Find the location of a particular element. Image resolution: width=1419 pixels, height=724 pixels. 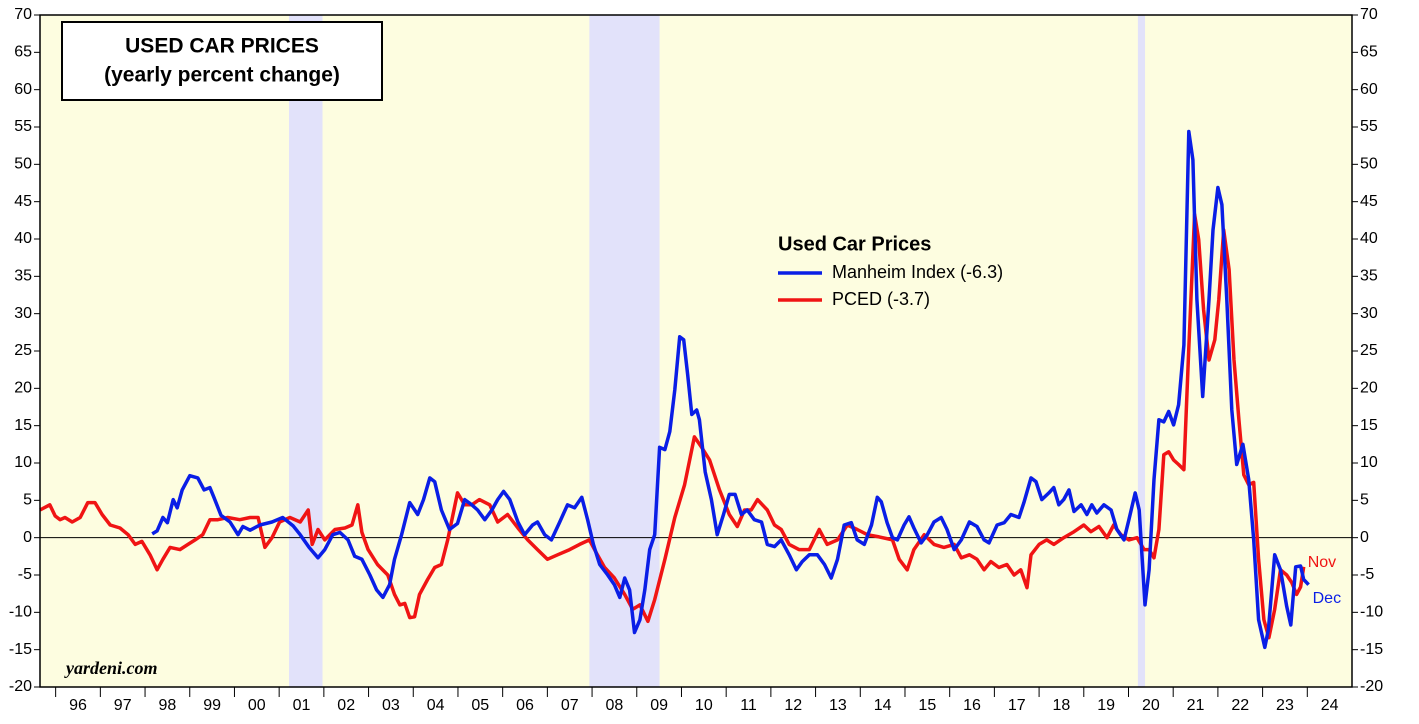

y-tick-label: 15 is located at coordinates (23, 425).